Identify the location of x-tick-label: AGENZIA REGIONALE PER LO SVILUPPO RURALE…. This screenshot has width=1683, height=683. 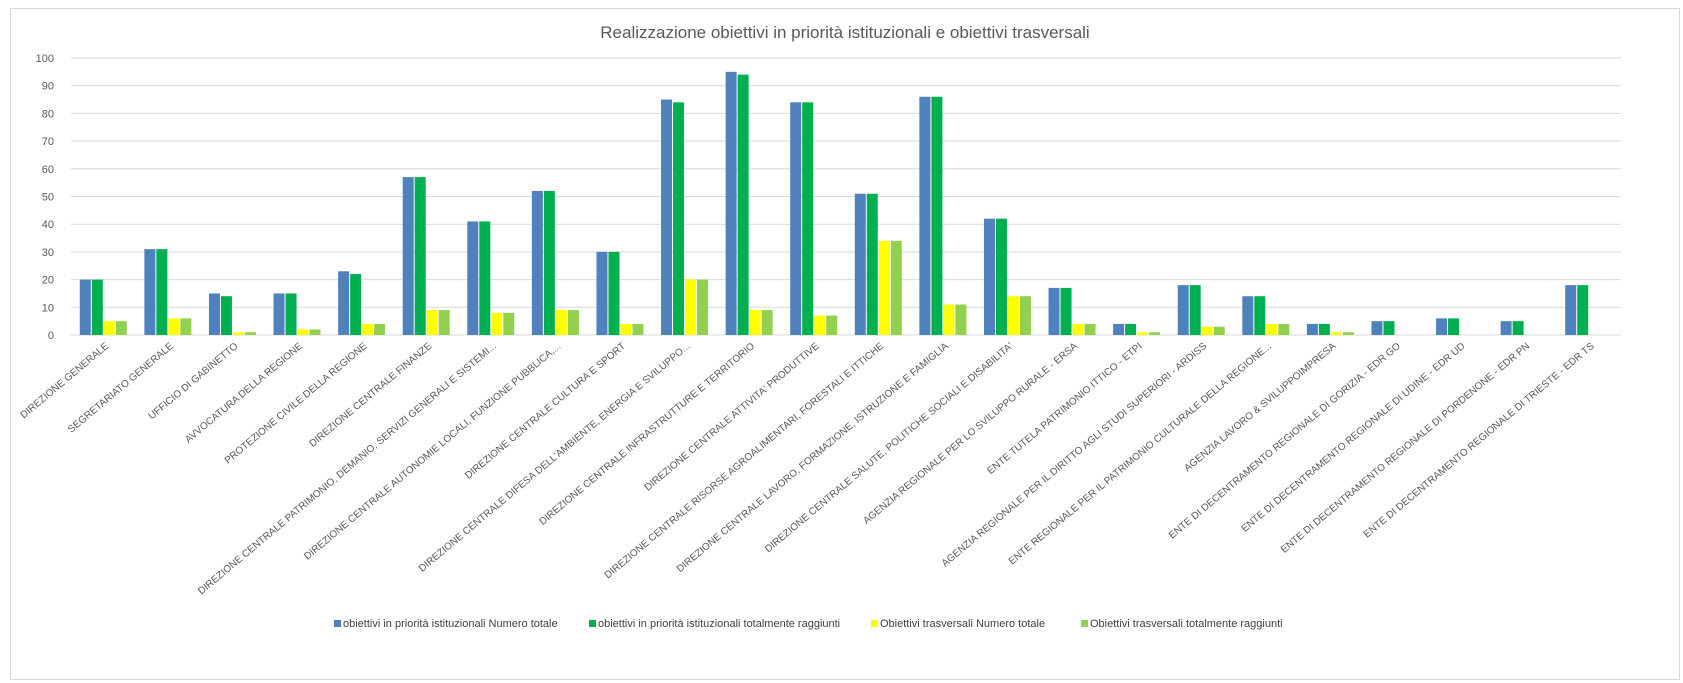
(970, 434).